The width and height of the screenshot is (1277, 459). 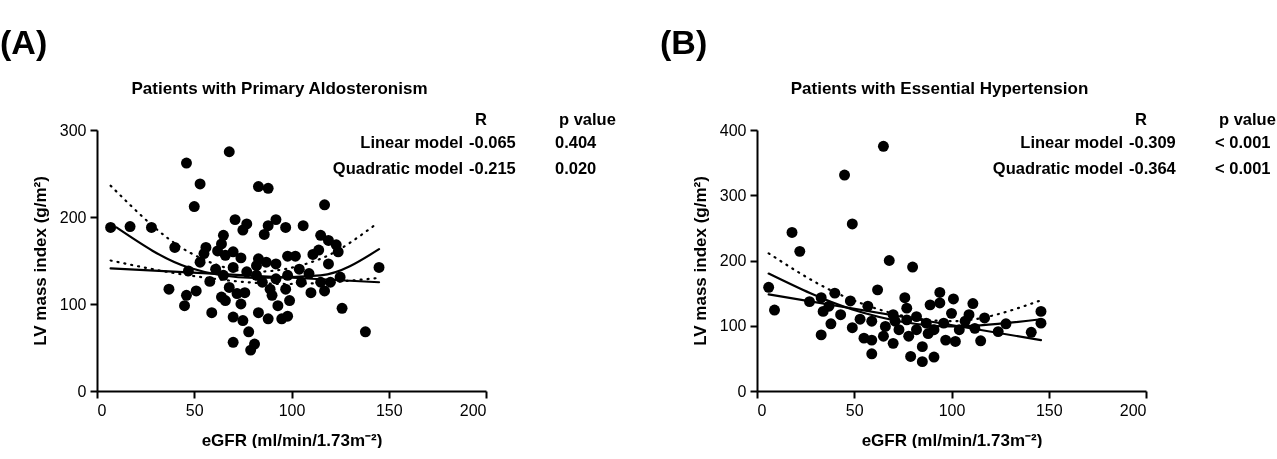 I want to click on annotation: -0.364, so click(x=1153, y=168).